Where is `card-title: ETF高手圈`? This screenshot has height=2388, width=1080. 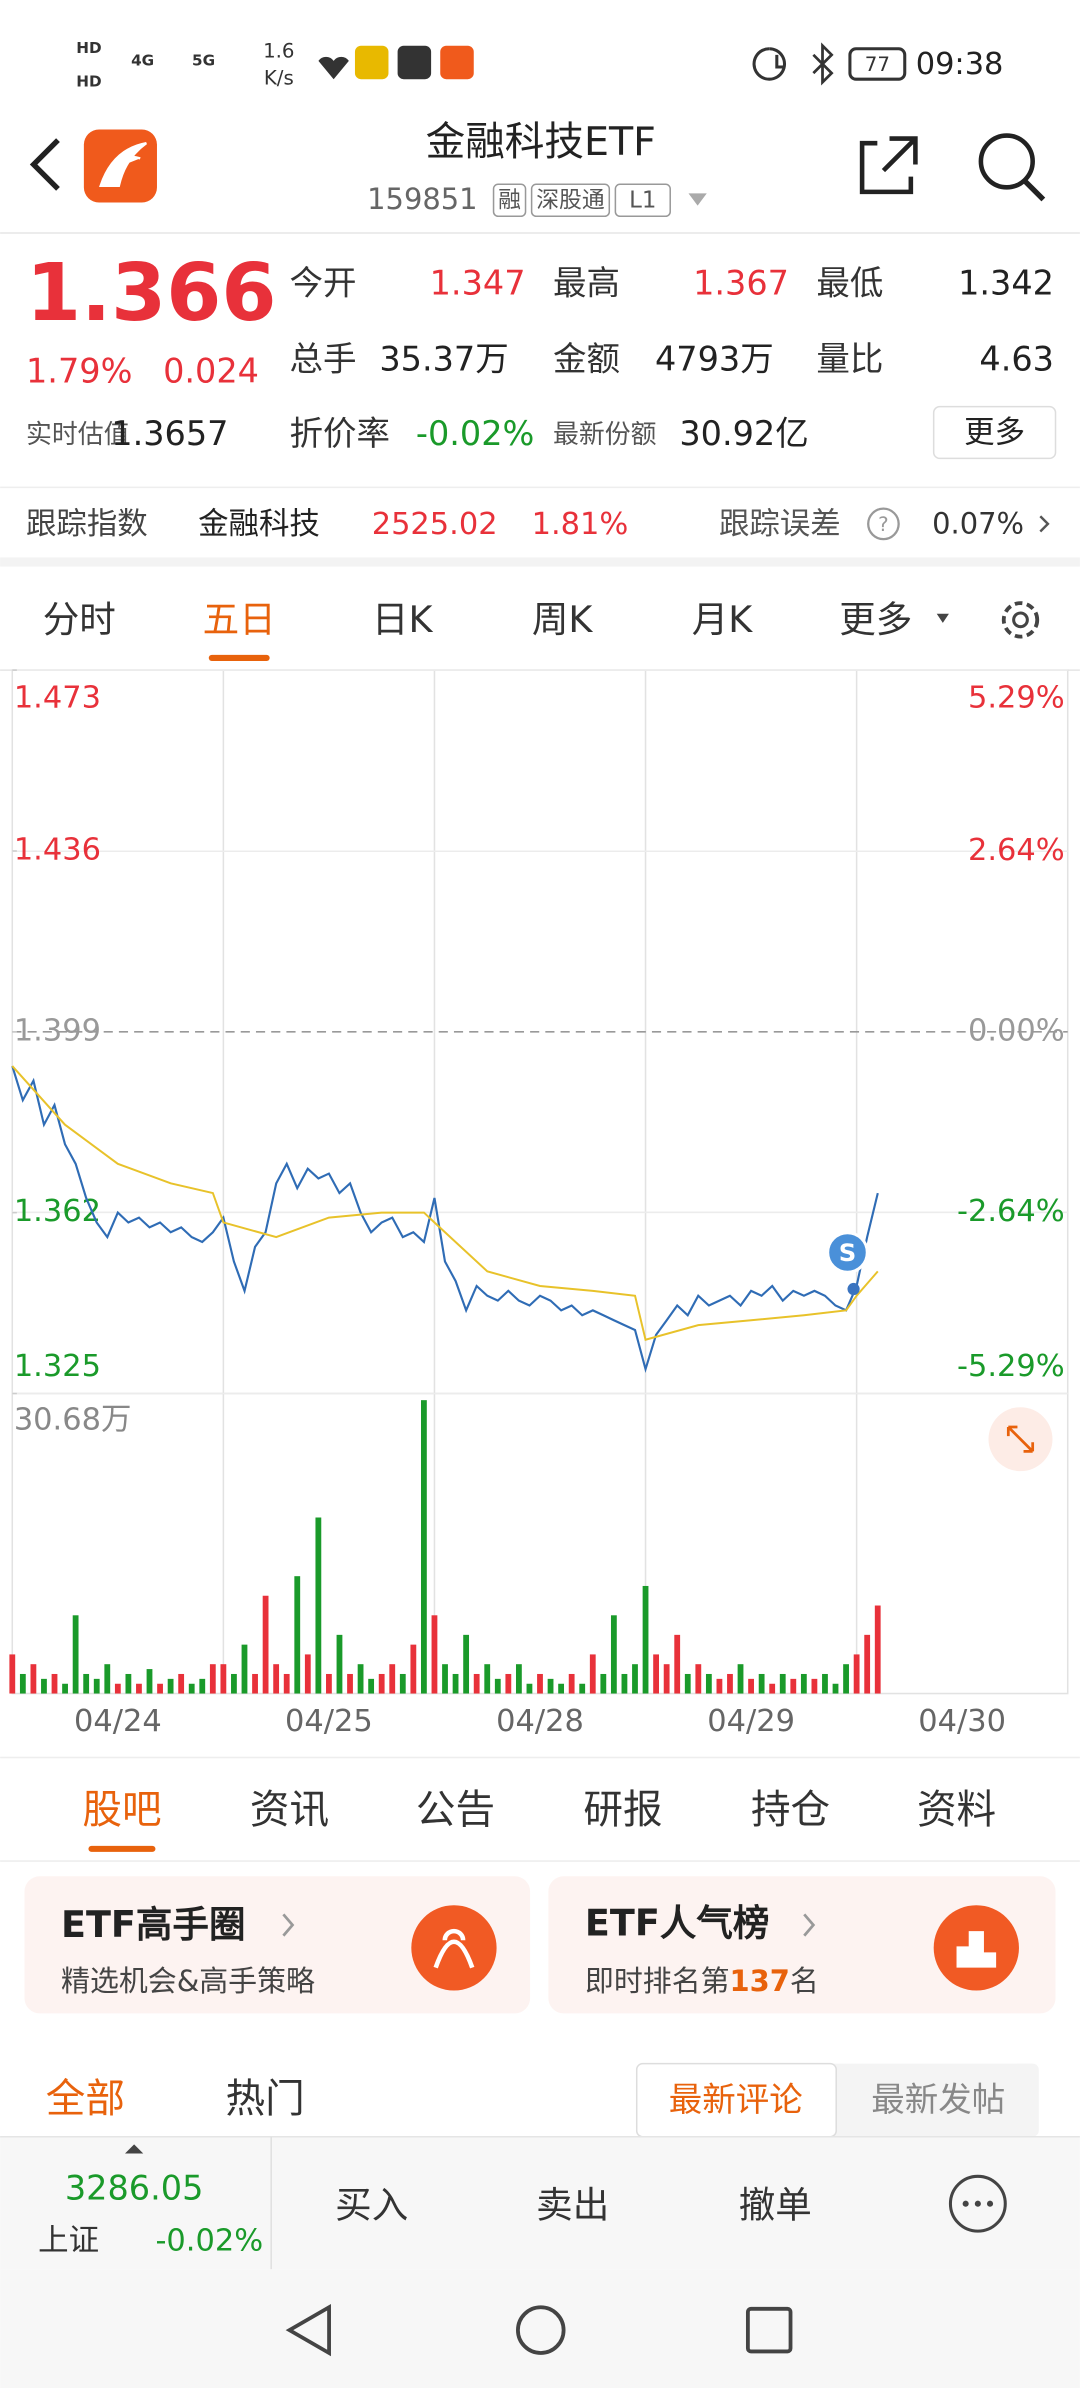
card-title: ETF高手圈 is located at coordinates (153, 1924).